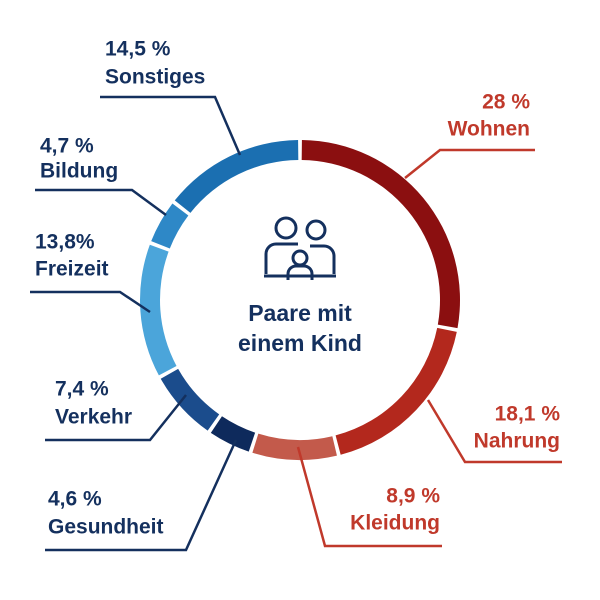 This screenshot has height=600, width=600. I want to click on center-label: einem Kind, so click(300, 343).